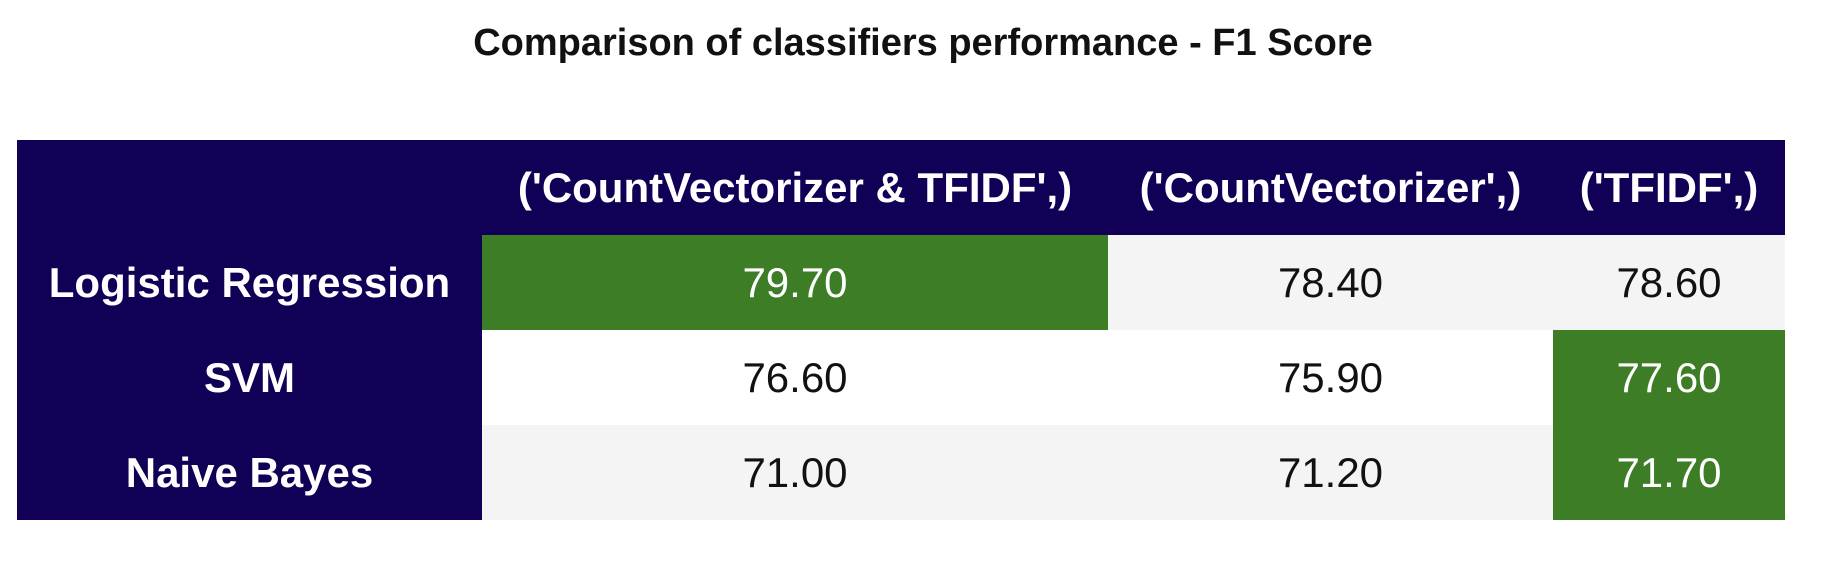 This screenshot has width=1846, height=566. Describe the element at coordinates (1669, 472) in the screenshot. I see `data-cell: 71.70` at that location.